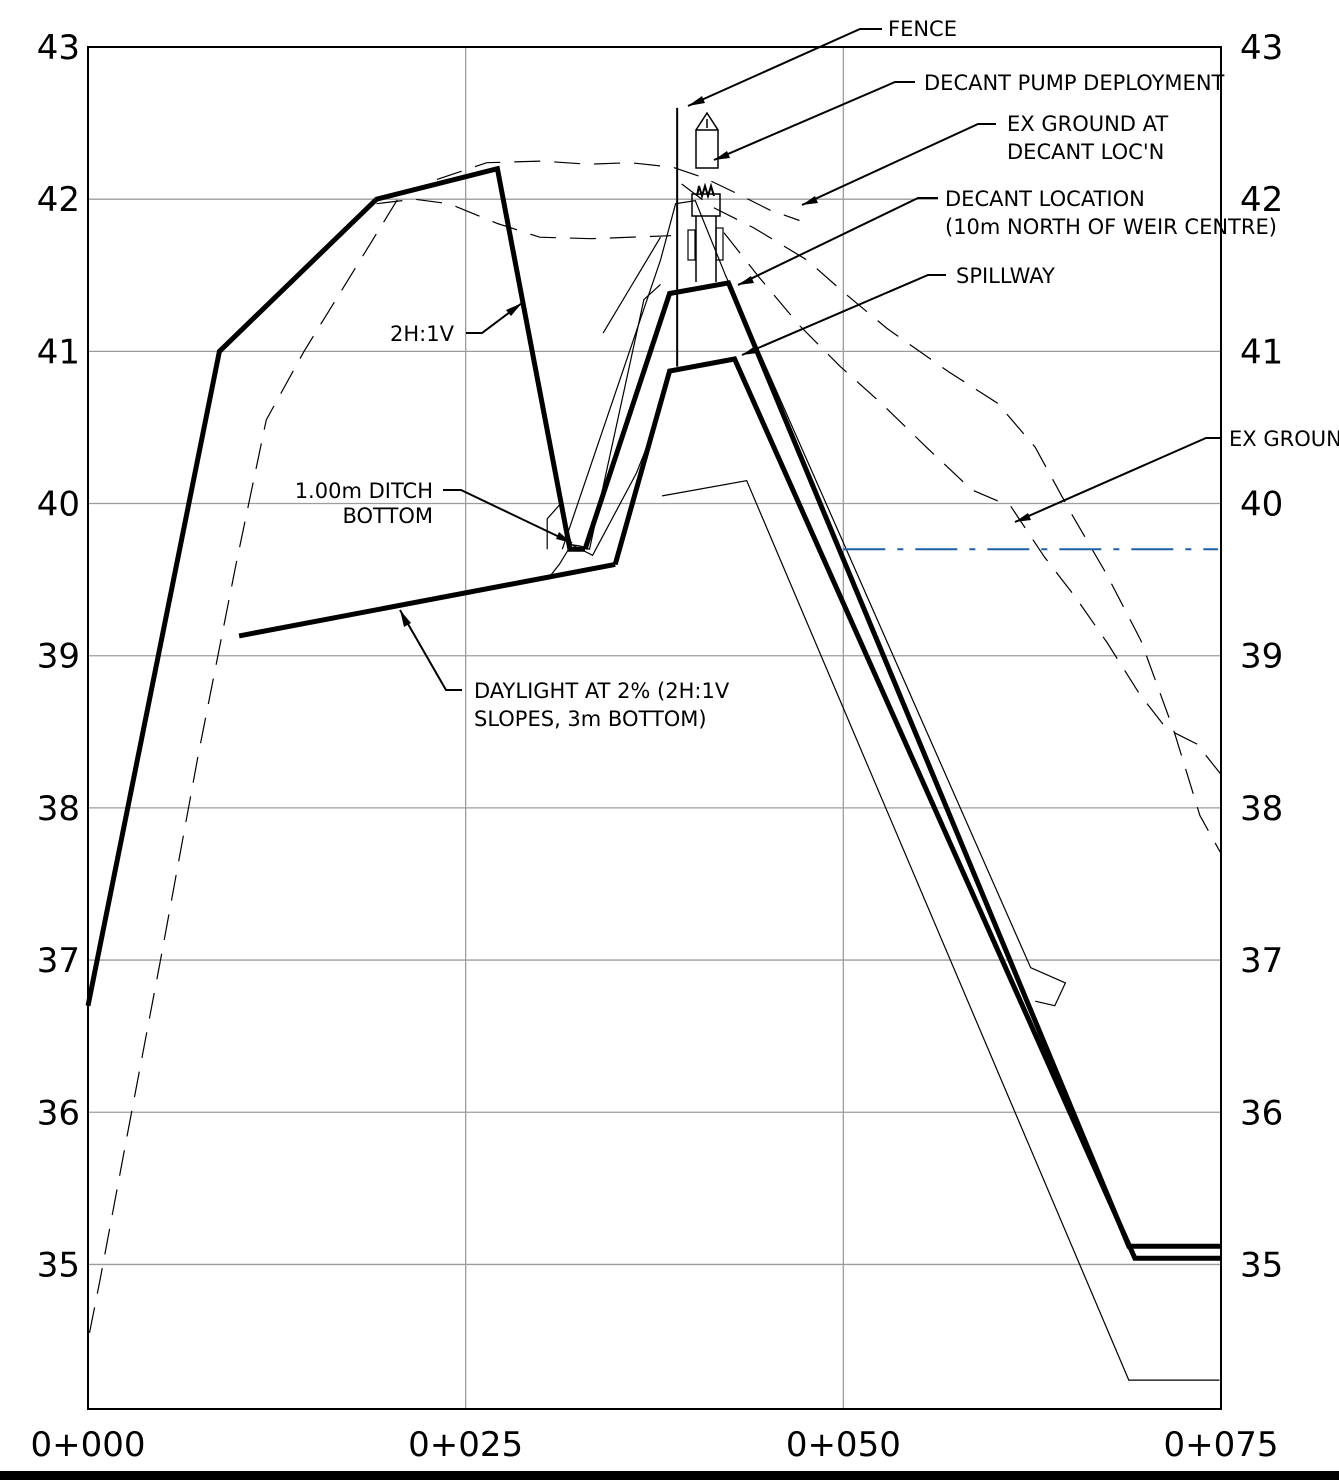 The image size is (1339, 1480). What do you see at coordinates (746, 280) in the screenshot?
I see `decant-location-arrow-icon` at bounding box center [746, 280].